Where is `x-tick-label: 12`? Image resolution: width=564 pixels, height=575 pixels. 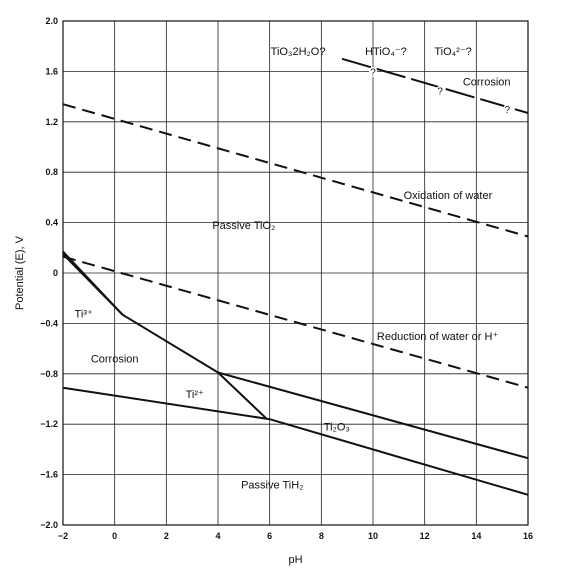
x-tick-label: 12 is located at coordinates (425, 536).